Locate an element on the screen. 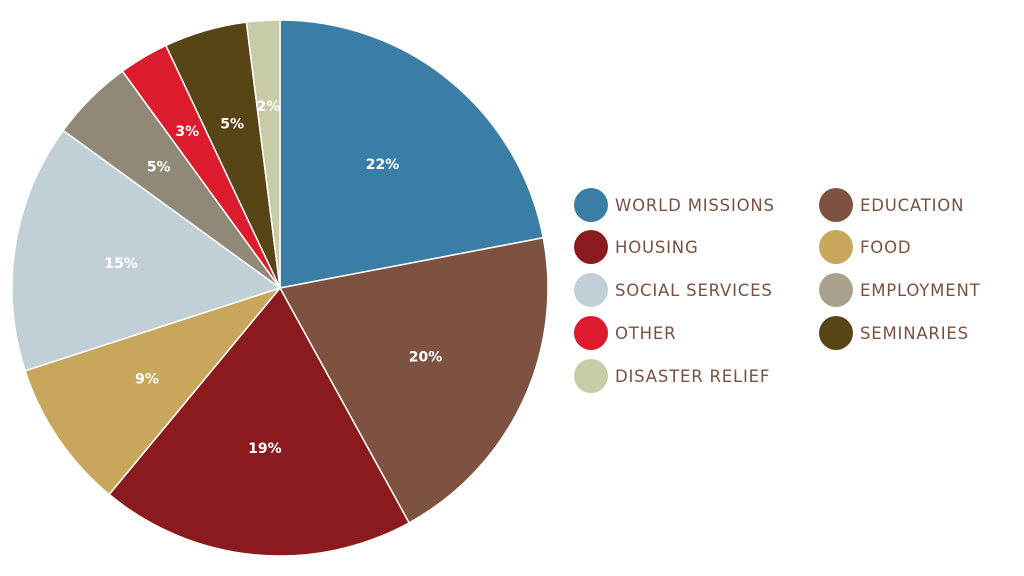 The image size is (1024, 576). legend-label: HOUSING is located at coordinates (657, 247).